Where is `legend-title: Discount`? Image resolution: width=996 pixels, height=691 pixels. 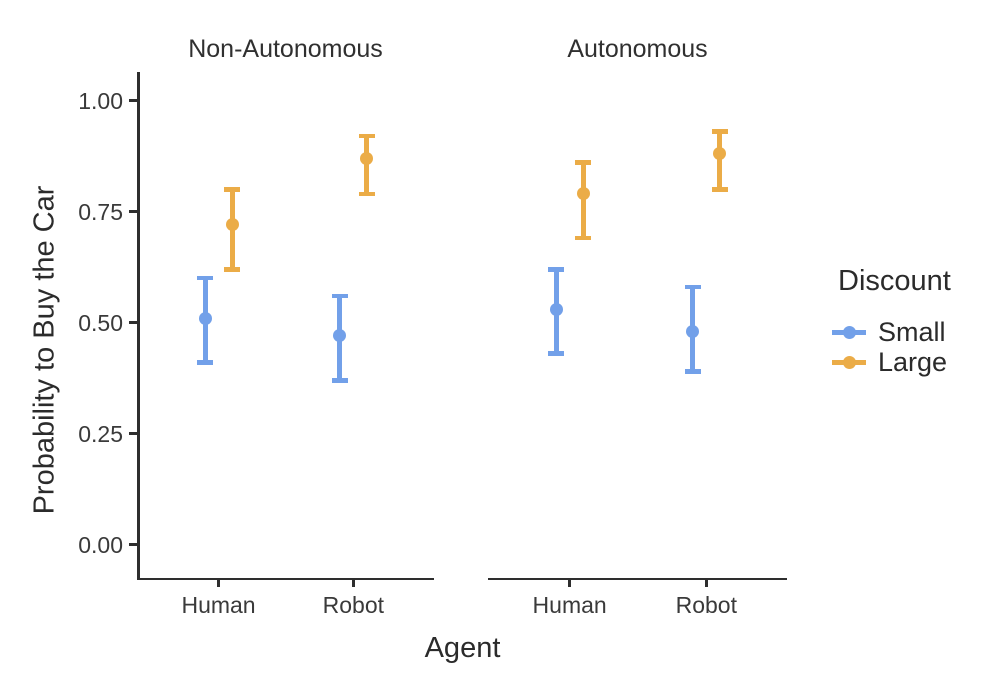
legend-title: Discount is located at coordinates (894, 281).